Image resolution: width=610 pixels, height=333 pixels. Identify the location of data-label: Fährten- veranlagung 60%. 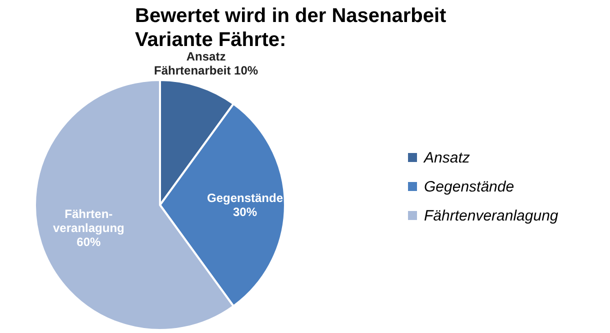
(88, 228).